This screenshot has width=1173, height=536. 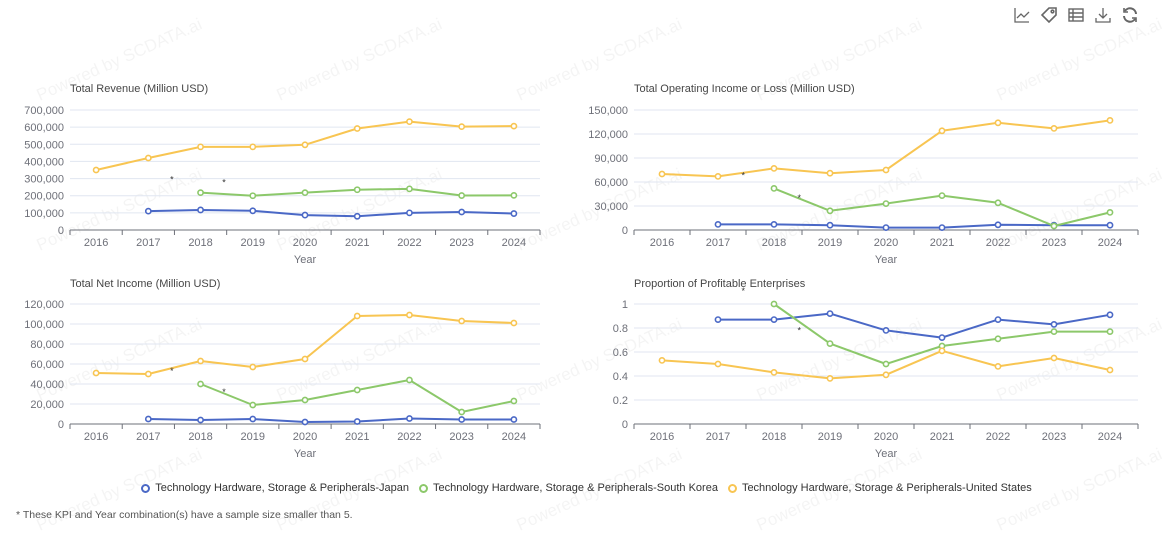 I want to click on chart-title: Total Revenue (Million USD), so click(x=139, y=89).